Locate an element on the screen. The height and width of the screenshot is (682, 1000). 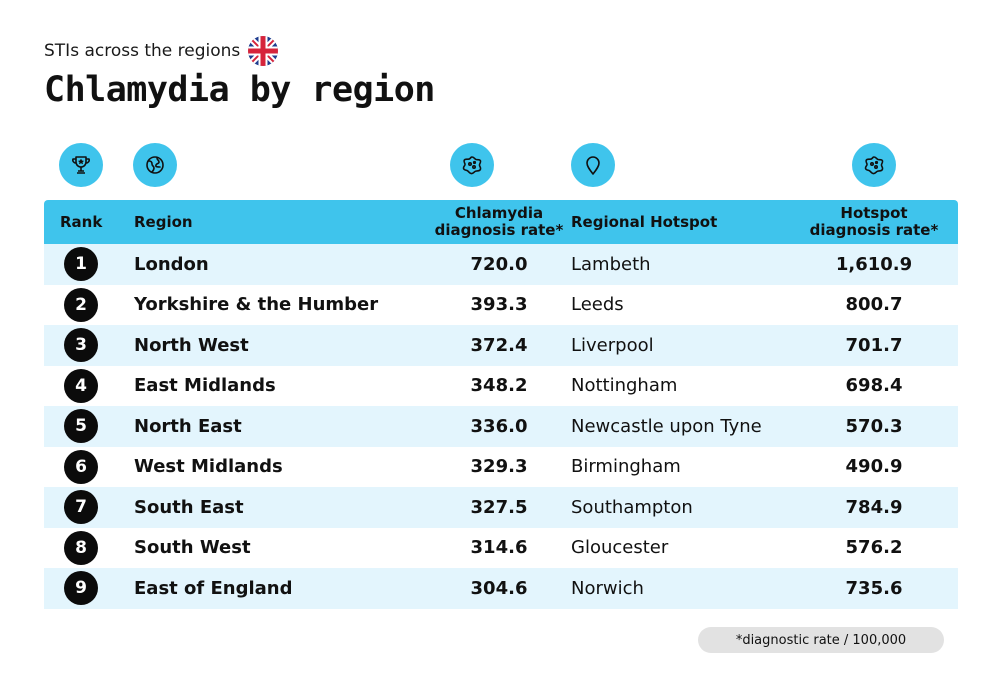
subtitle: STIs across the regions is located at coordinates (142, 51).